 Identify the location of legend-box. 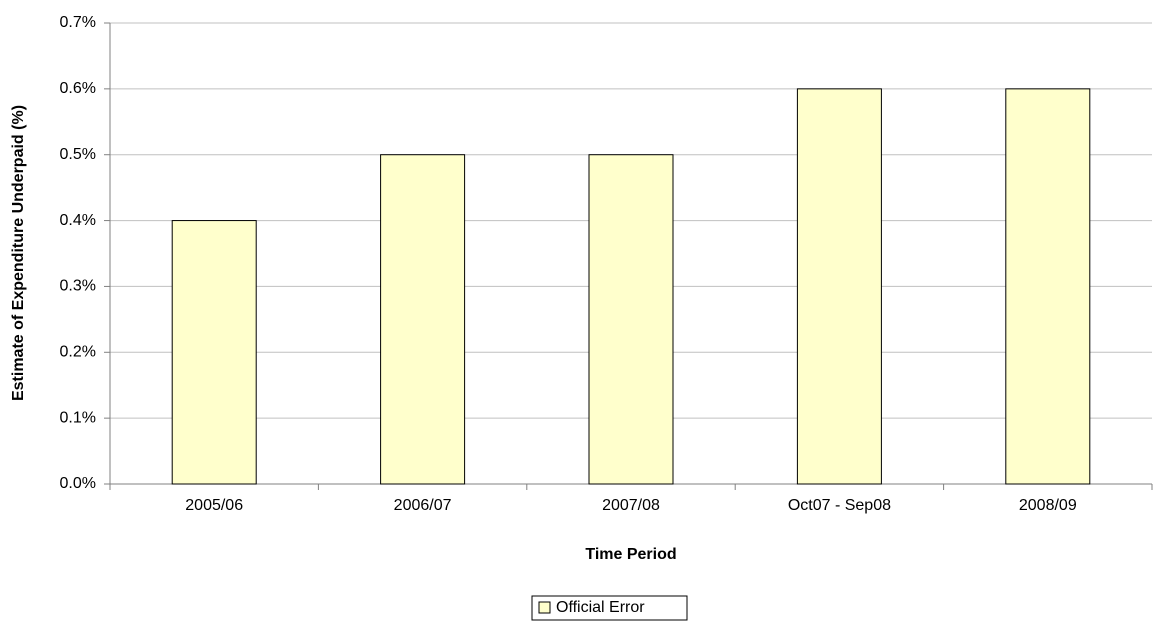
(609, 608).